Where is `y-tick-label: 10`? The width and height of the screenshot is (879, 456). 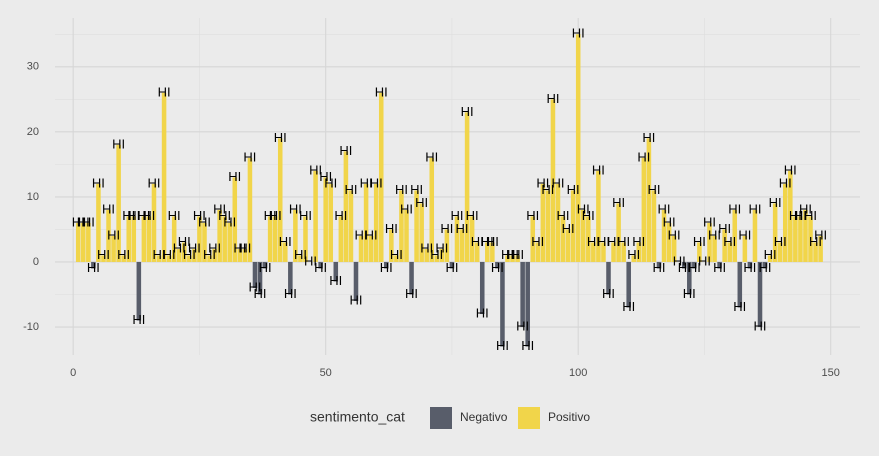 y-tick-label: 10 is located at coordinates (33, 197).